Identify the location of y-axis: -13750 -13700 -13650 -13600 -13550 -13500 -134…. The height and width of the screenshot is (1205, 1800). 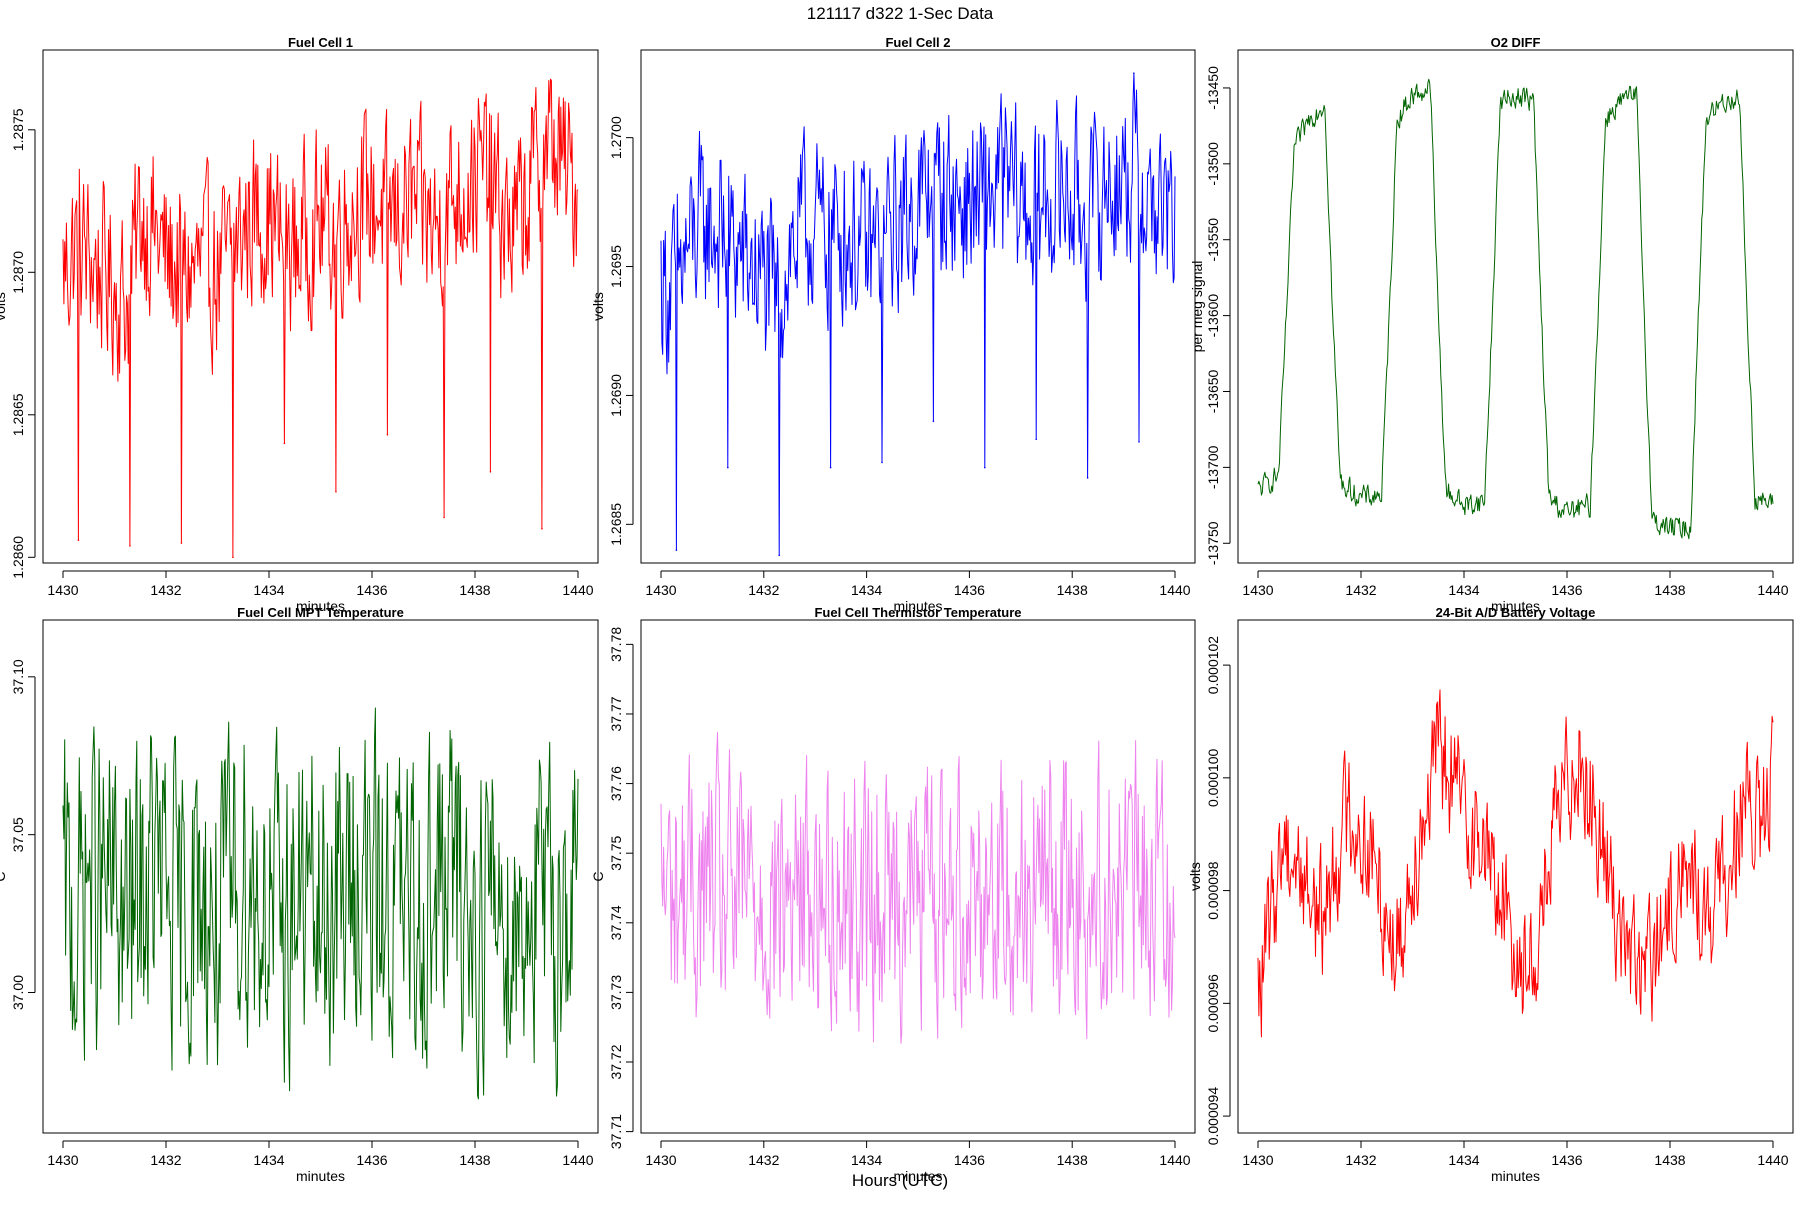
(1218, 315).